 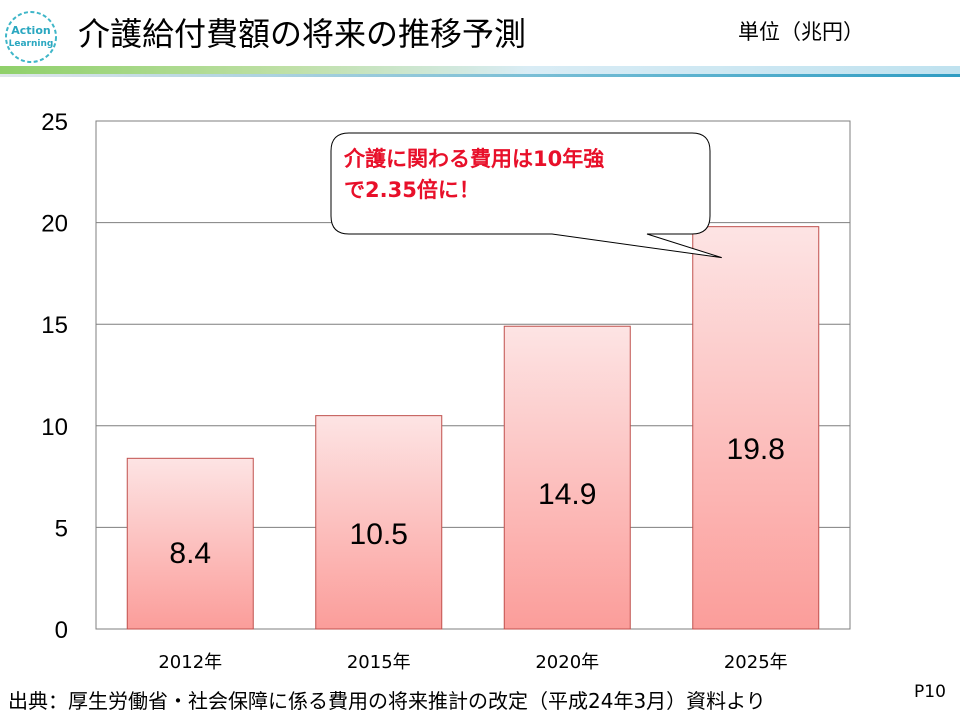 What do you see at coordinates (379, 534) in the screenshot?
I see `data-label: 10.5` at bounding box center [379, 534].